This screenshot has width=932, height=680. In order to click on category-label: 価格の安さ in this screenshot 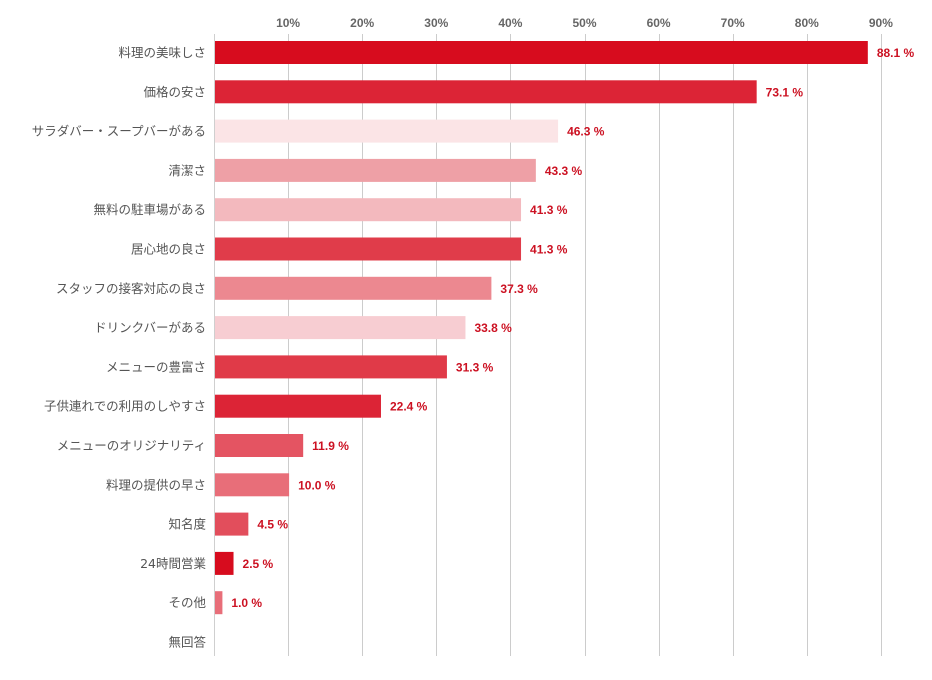, I will do `click(174, 91)`.